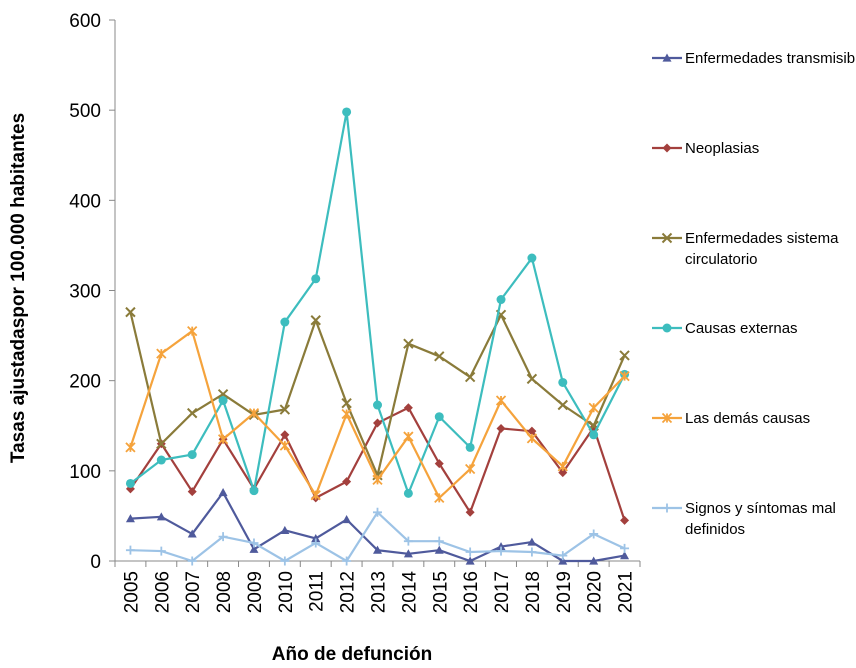 The height and width of the screenshot is (668, 856). Describe the element at coordinates (533, 592) in the screenshot. I see `x-tick-label: 2018` at that location.